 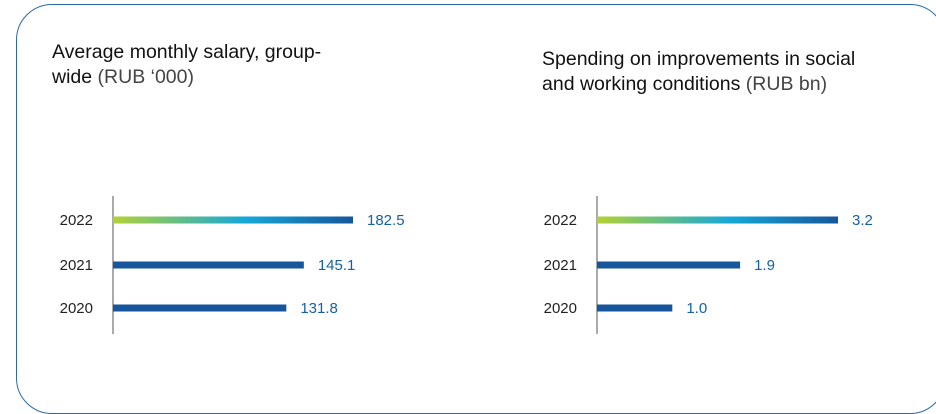 What do you see at coordinates (669, 265) in the screenshot?
I see `spending-bar-2021` at bounding box center [669, 265].